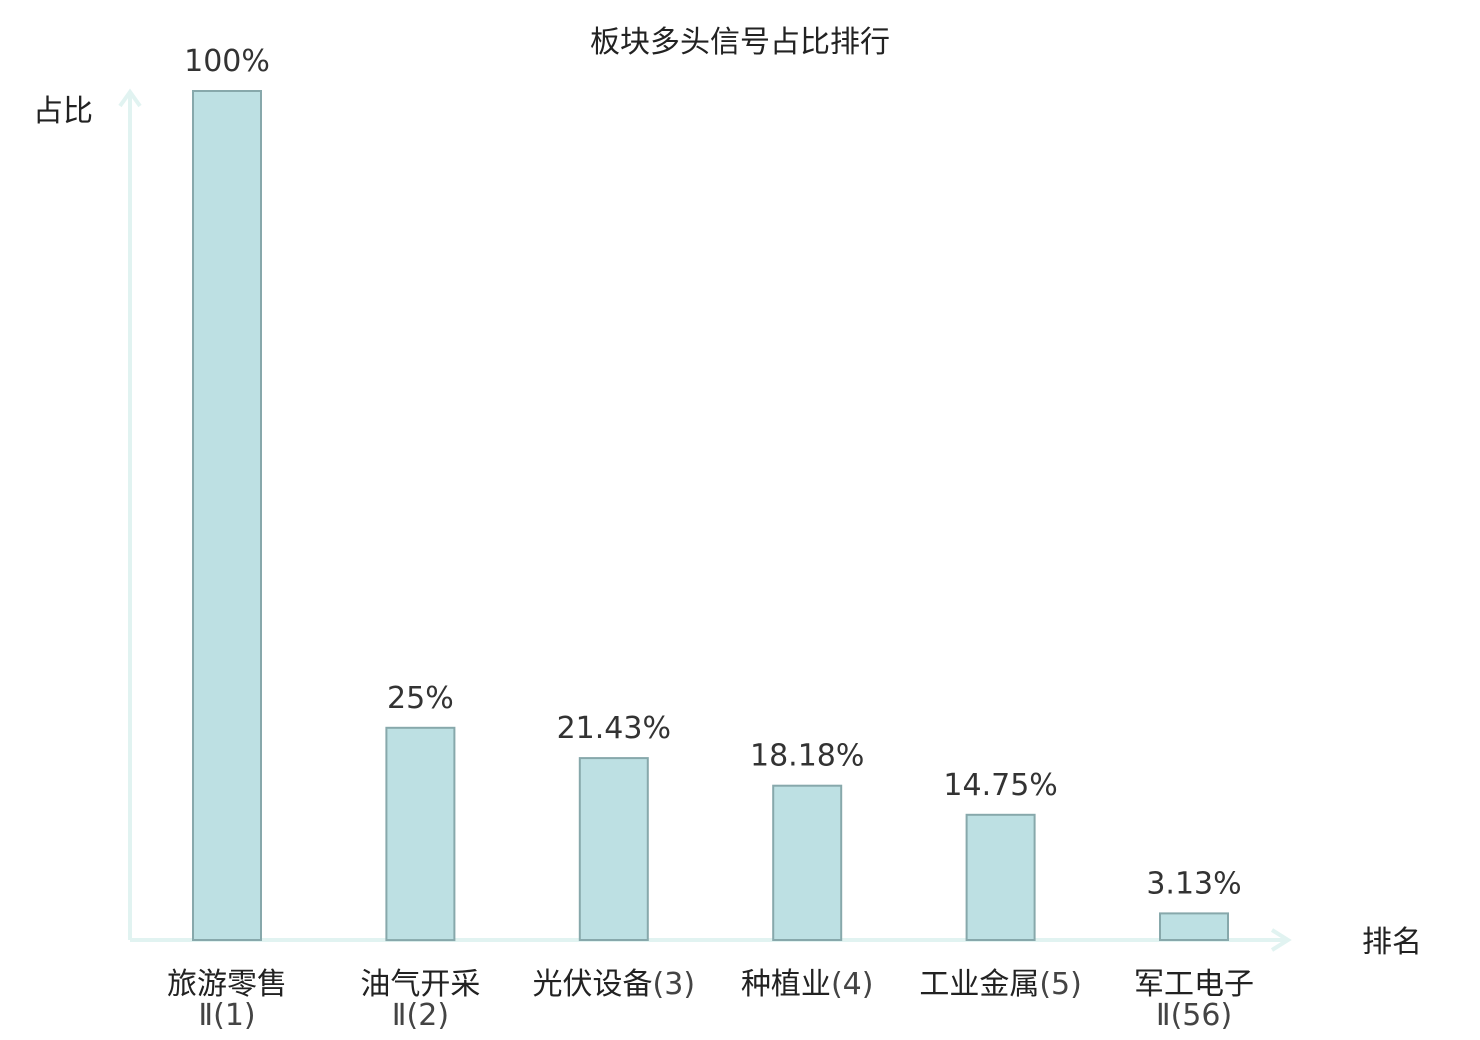 This screenshot has height=1040, width=1480. Describe the element at coordinates (807, 756) in the screenshot. I see `bar-value-label: 18.18%` at that location.